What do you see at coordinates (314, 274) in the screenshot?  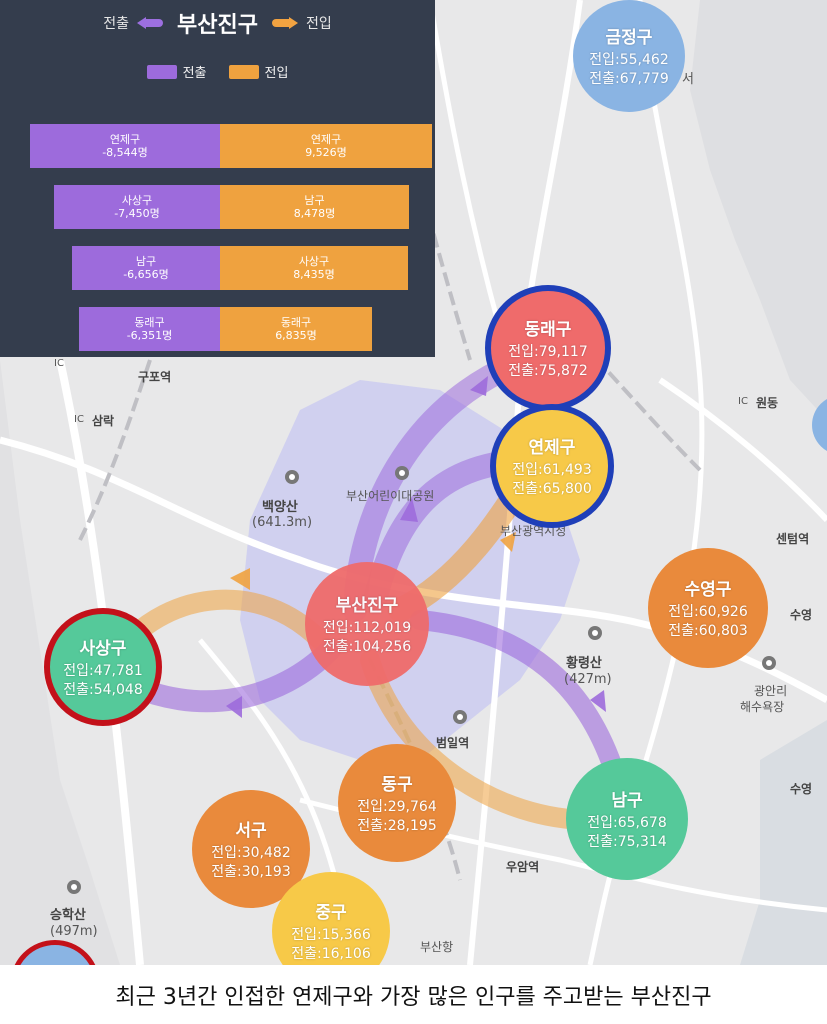 I see `bar-in-value: 8,435명` at bounding box center [314, 274].